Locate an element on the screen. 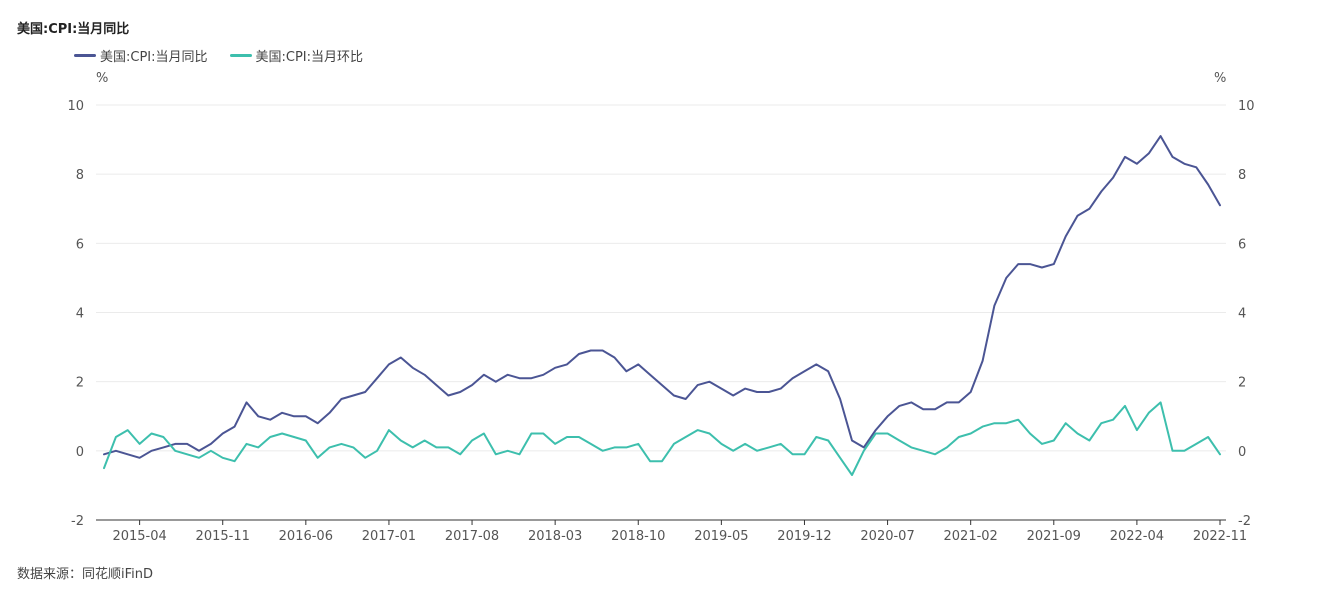 The height and width of the screenshot is (598, 1323). chart-title: 美国:CPI:当月同比 is located at coordinates (73, 29).